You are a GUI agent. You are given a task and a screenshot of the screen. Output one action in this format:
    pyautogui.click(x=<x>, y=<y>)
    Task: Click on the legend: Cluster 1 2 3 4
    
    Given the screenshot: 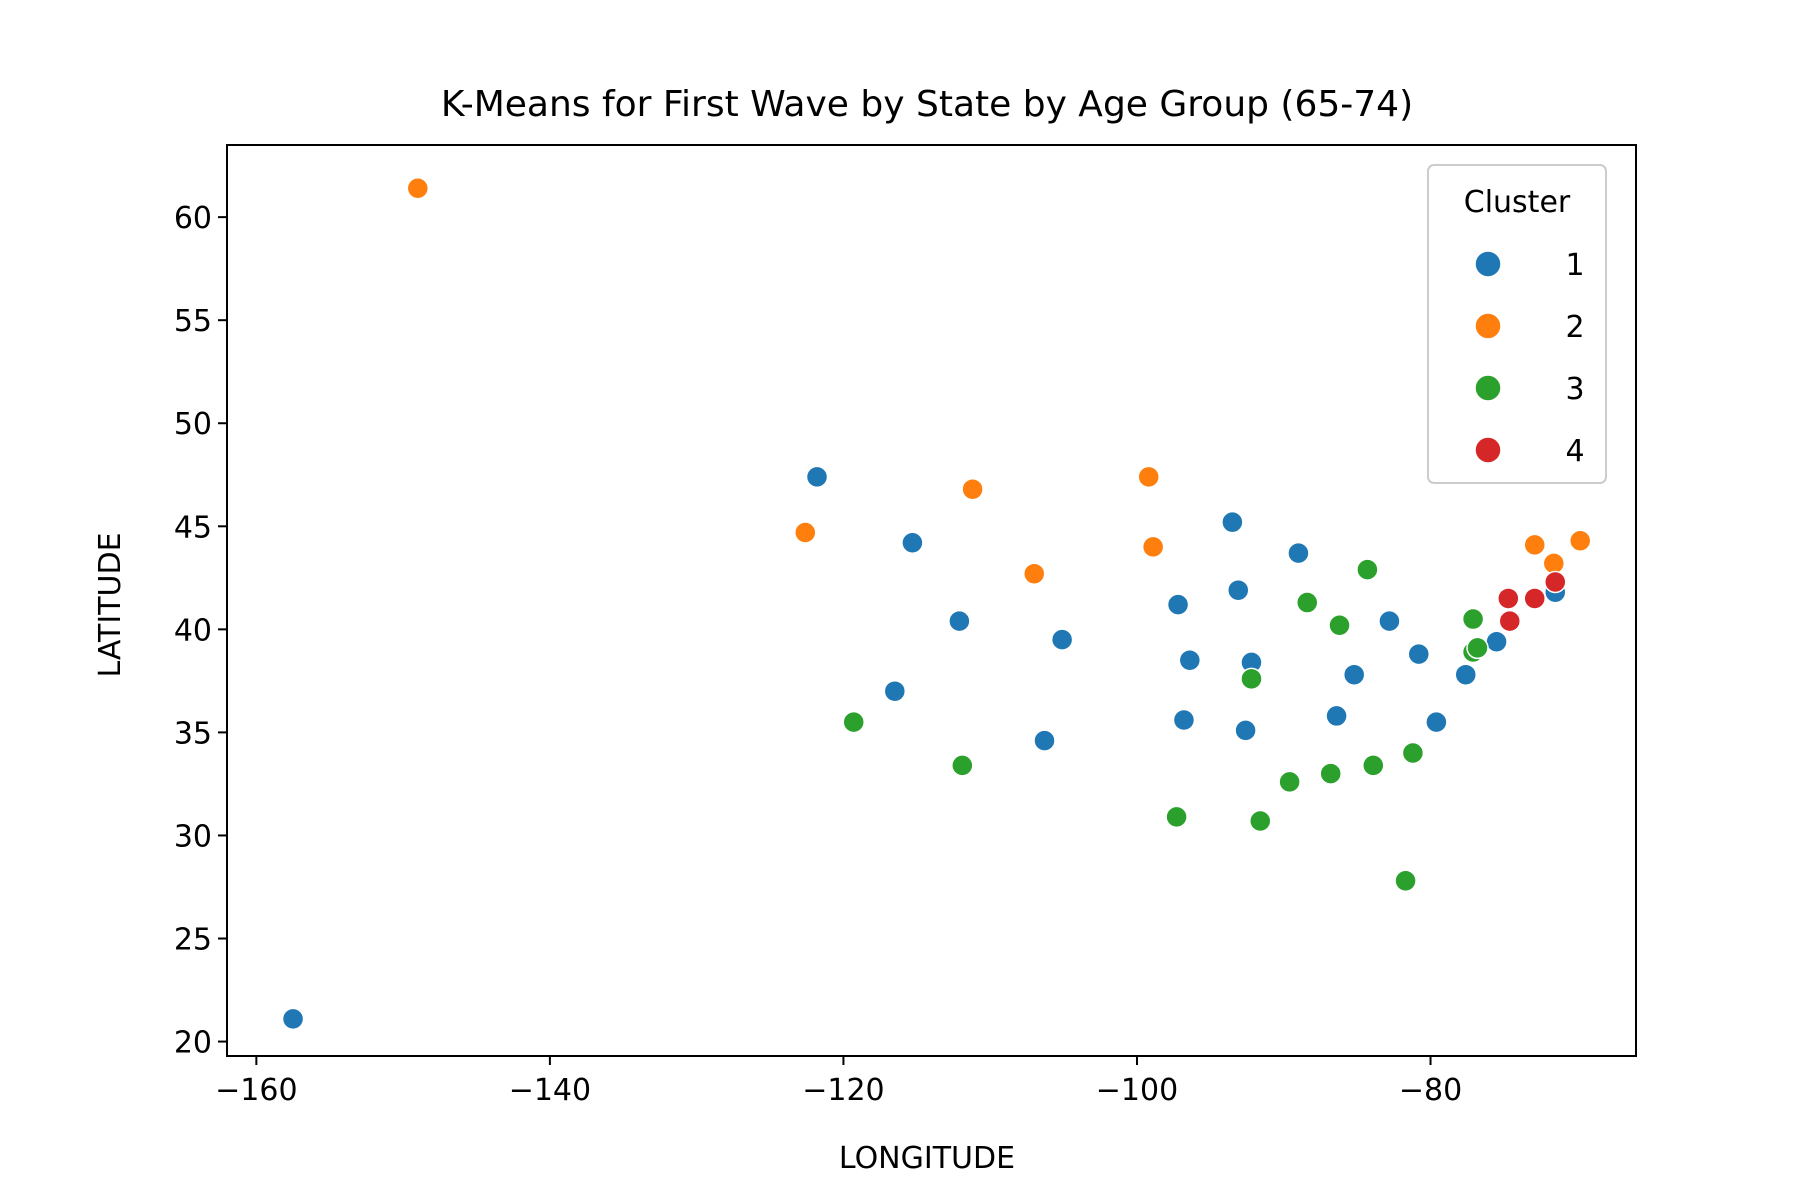 What is the action you would take?
    pyautogui.click(x=1517, y=324)
    